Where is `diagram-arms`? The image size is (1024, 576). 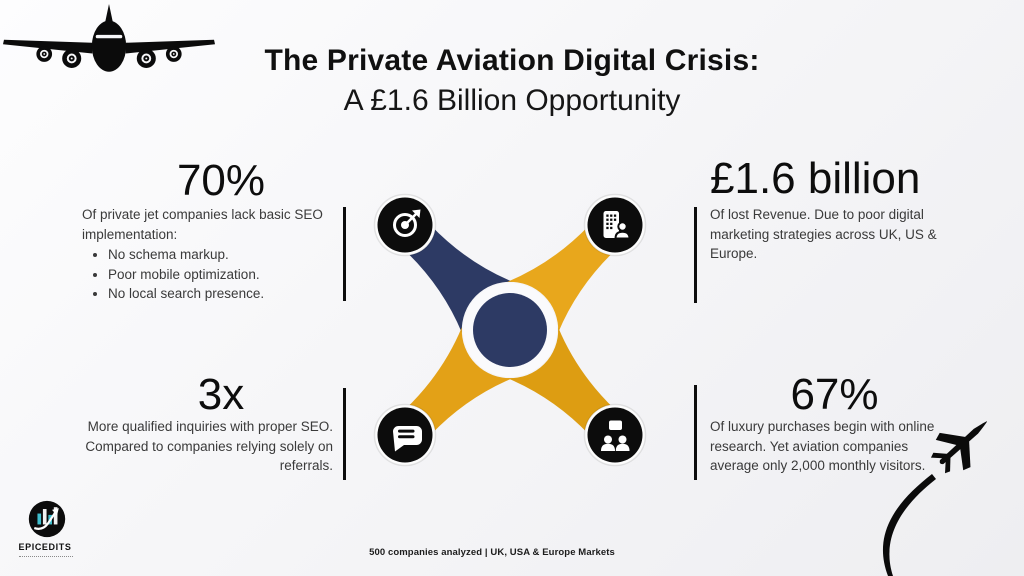
diagram-arms is located at coordinates (510, 330).